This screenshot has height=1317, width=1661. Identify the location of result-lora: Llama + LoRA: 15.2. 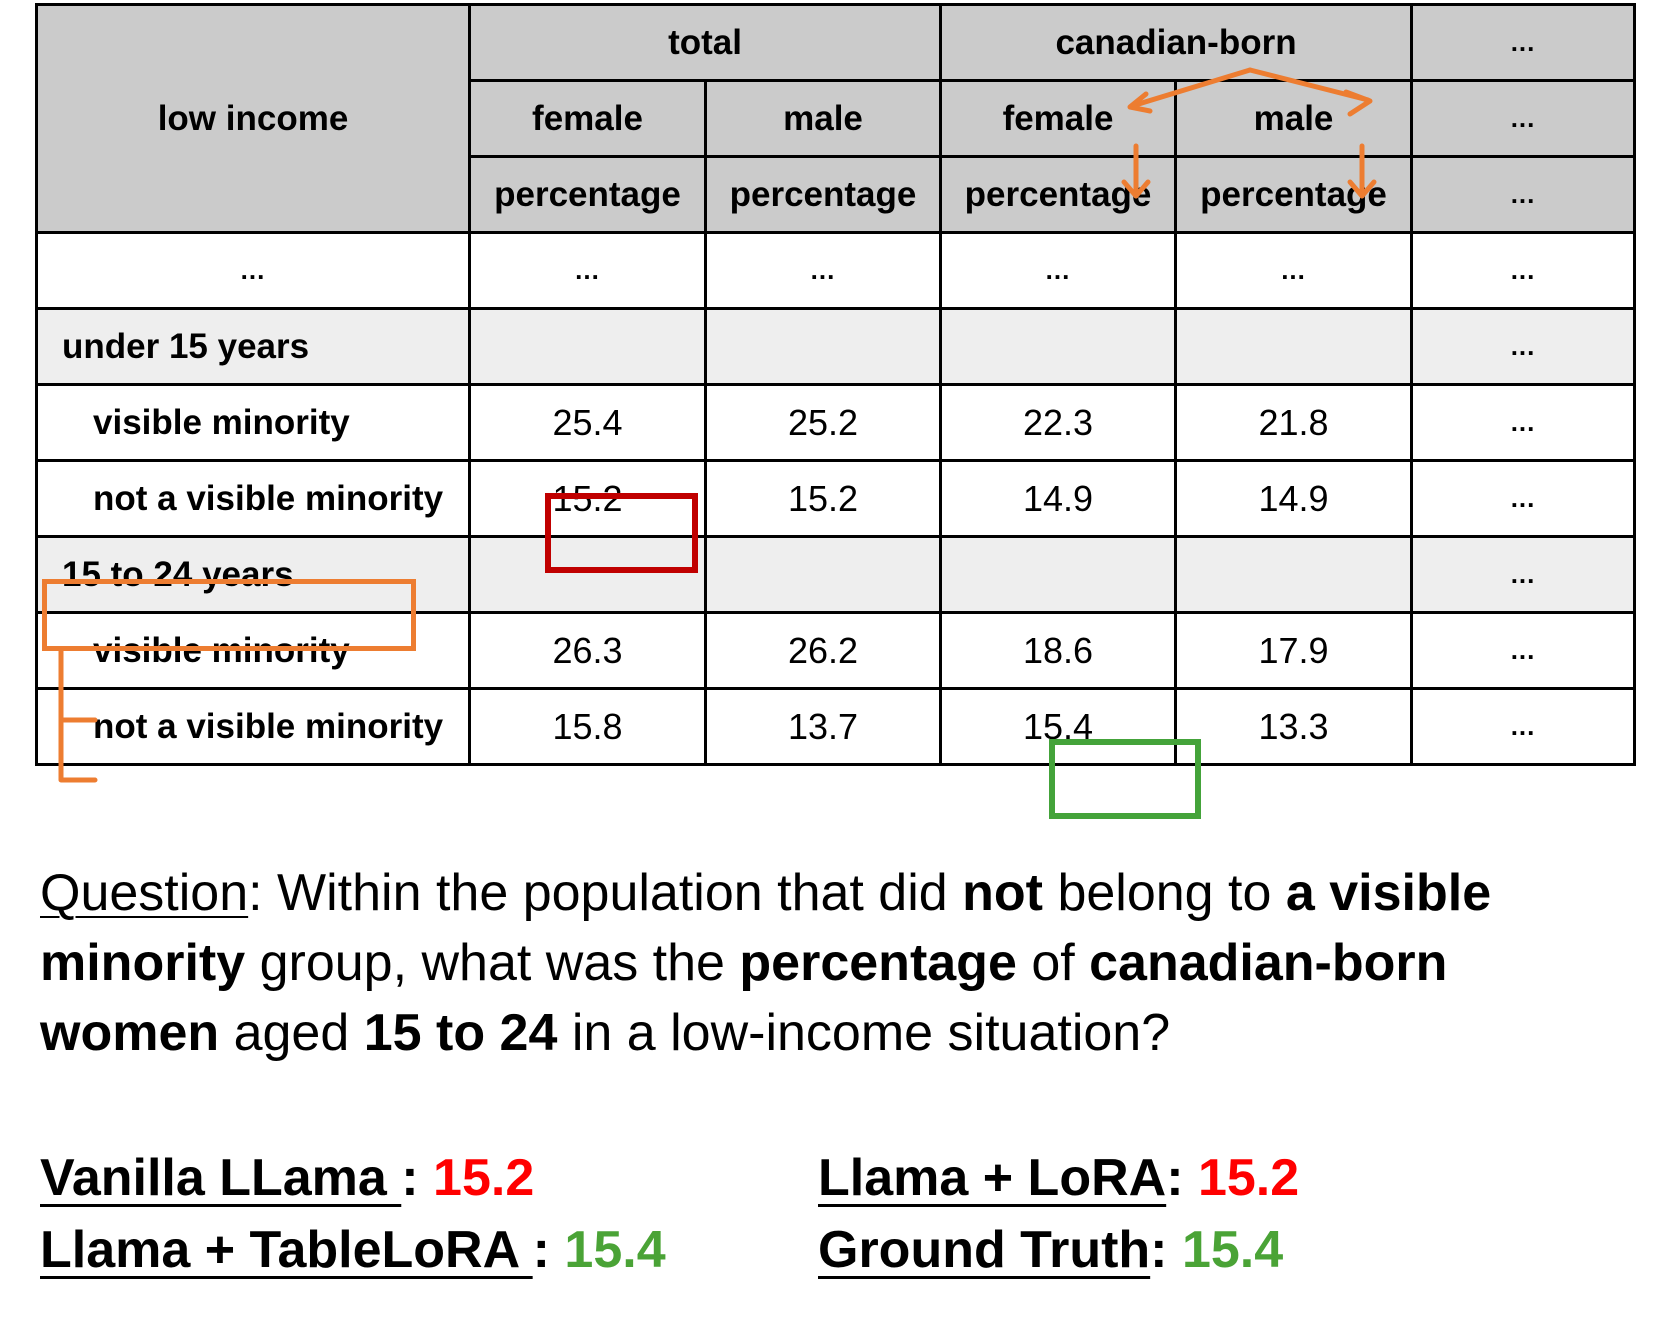
(1058, 1178).